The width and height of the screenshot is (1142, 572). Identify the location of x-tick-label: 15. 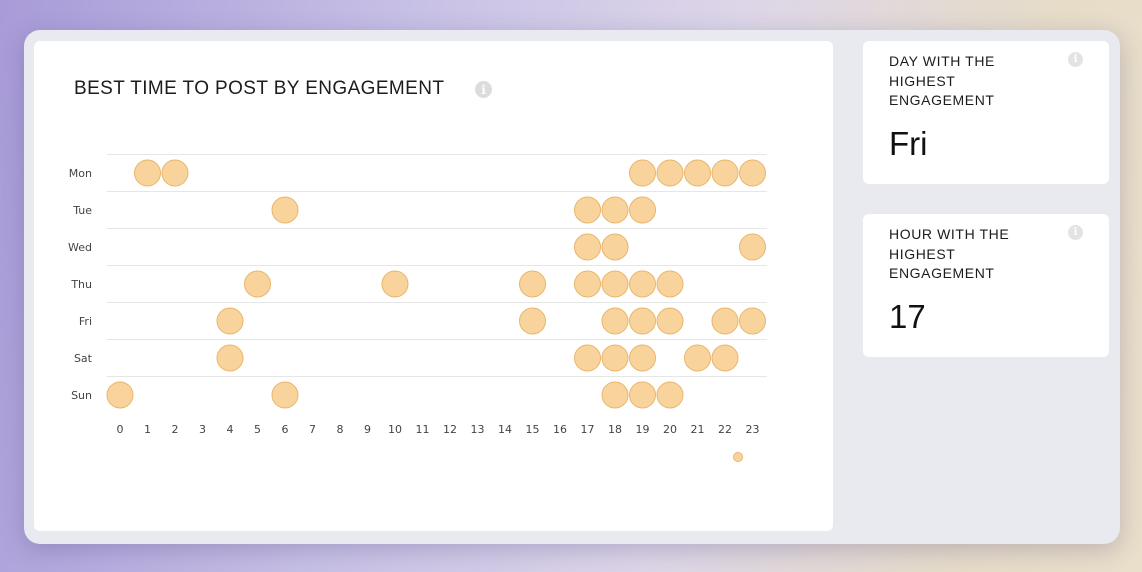
(533, 429).